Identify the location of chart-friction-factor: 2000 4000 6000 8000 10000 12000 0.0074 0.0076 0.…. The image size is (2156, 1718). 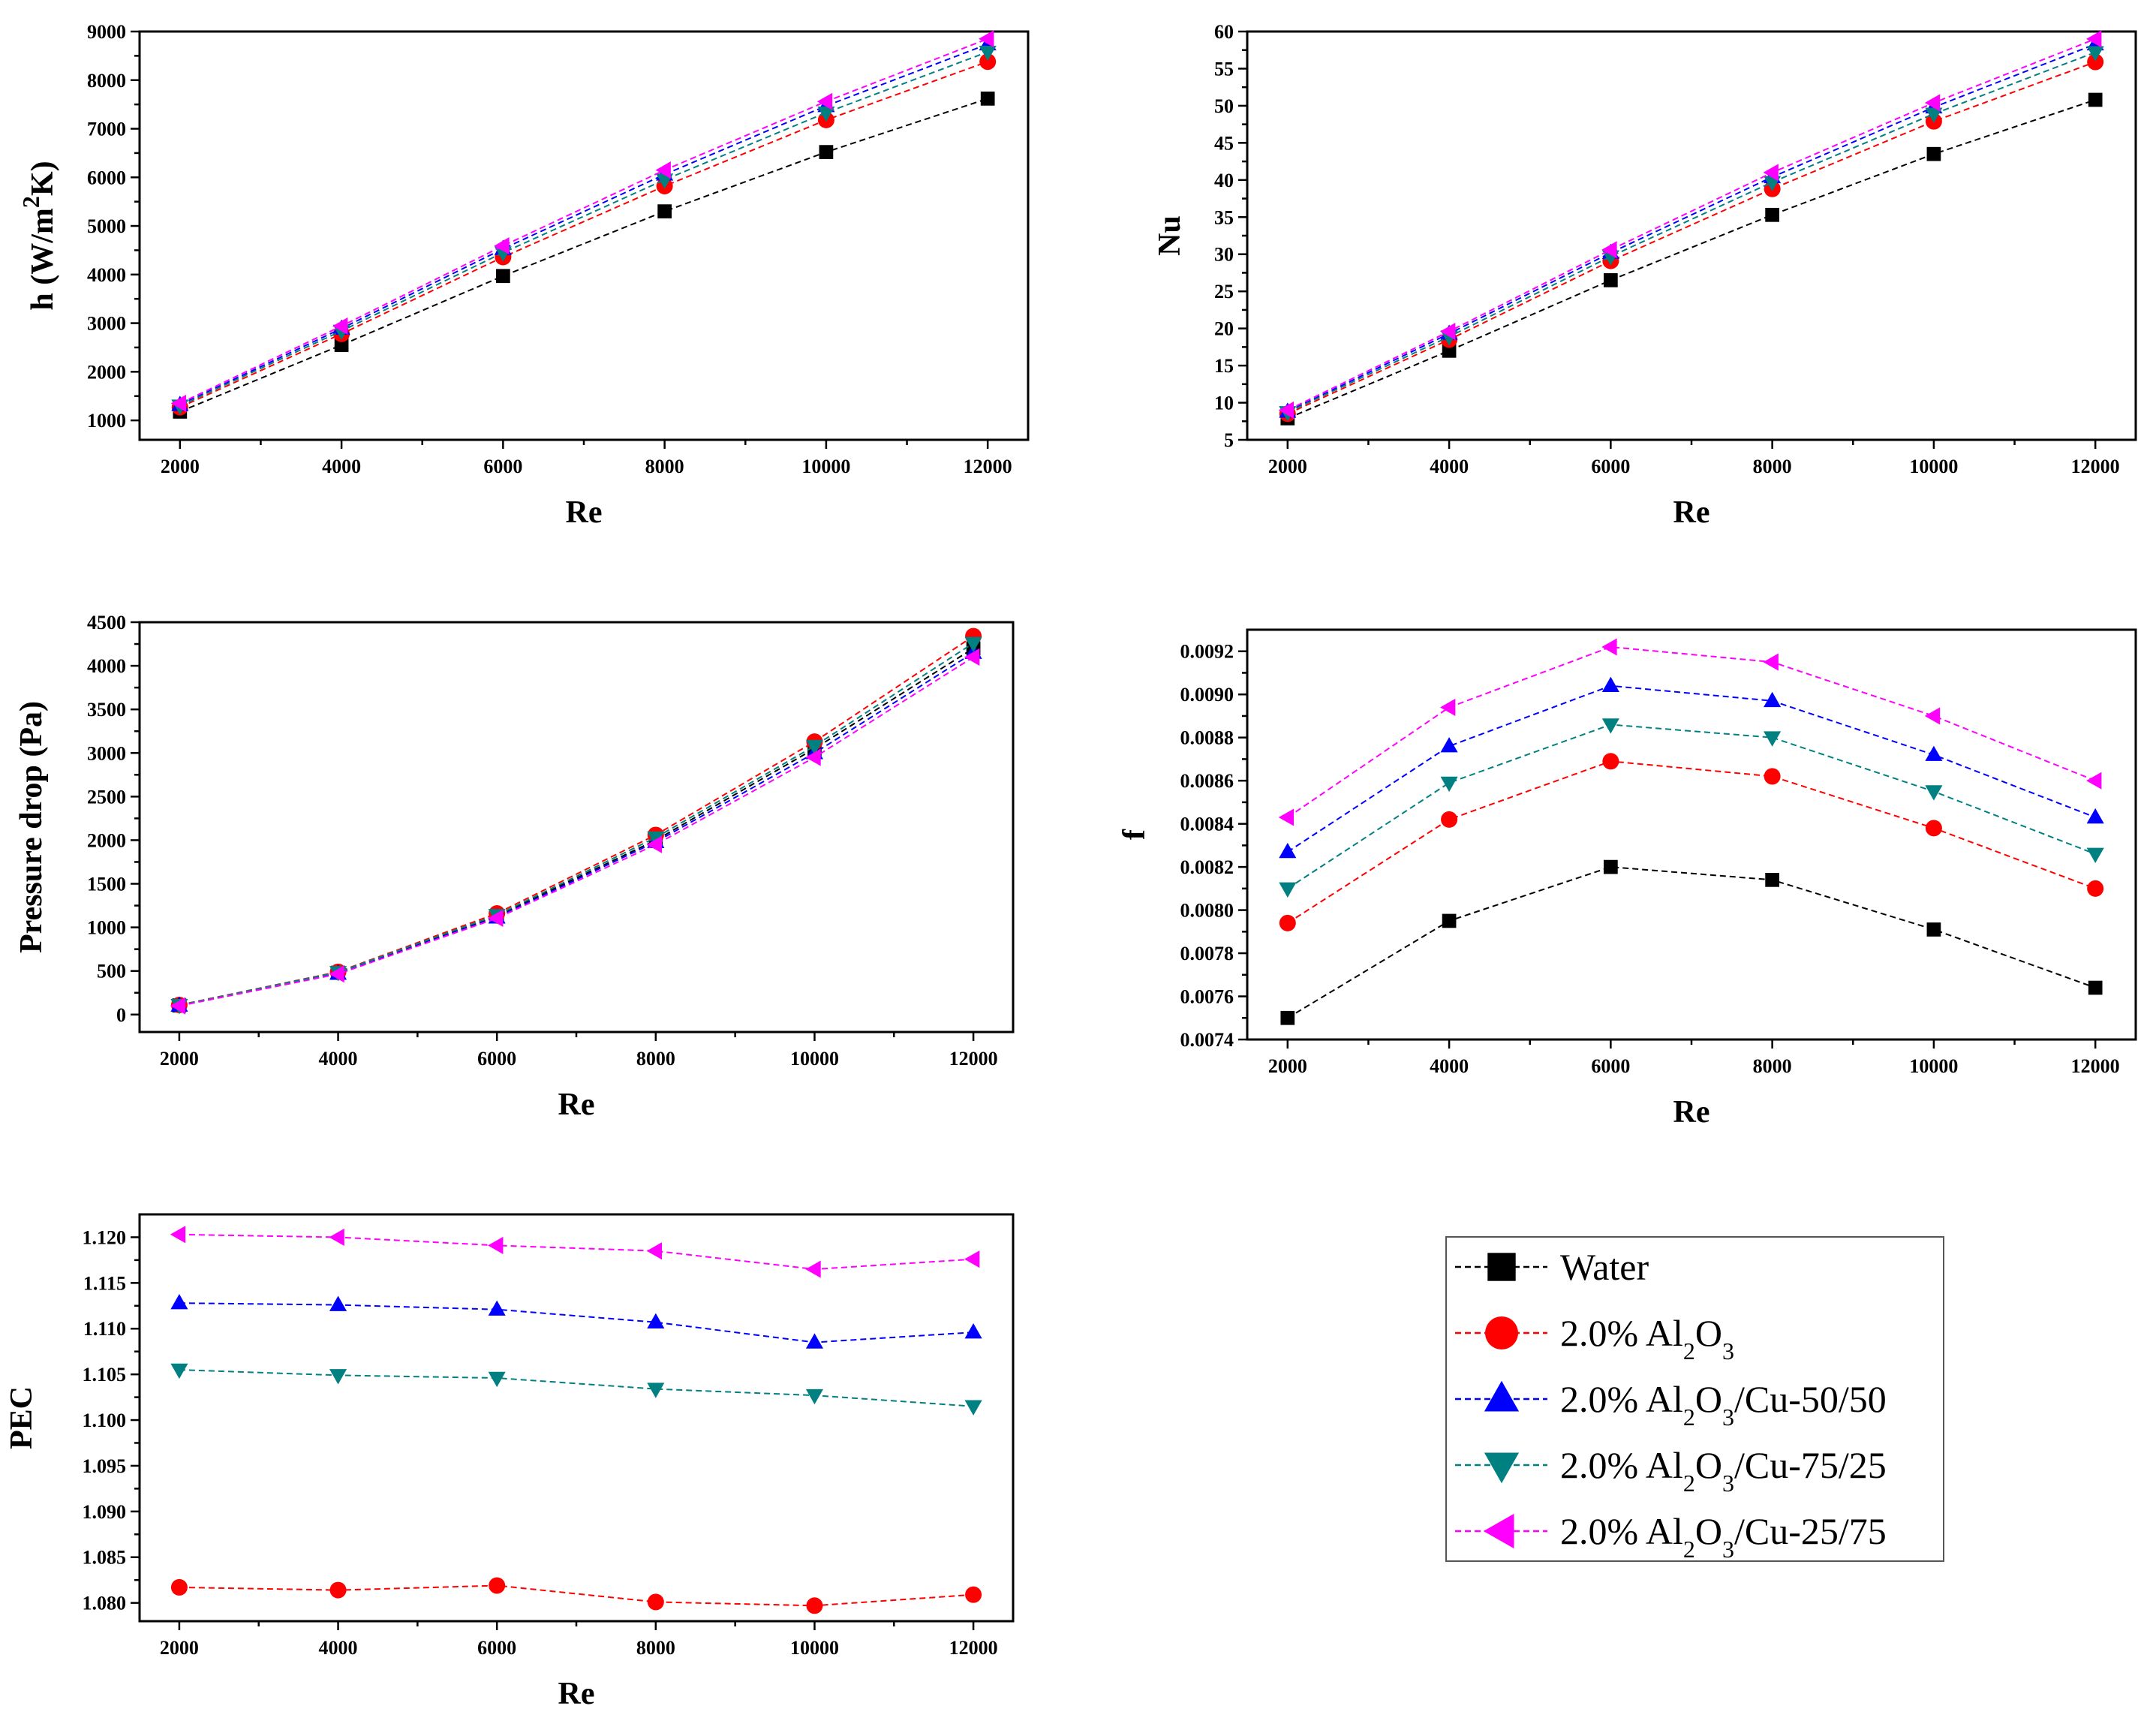
(1627, 879).